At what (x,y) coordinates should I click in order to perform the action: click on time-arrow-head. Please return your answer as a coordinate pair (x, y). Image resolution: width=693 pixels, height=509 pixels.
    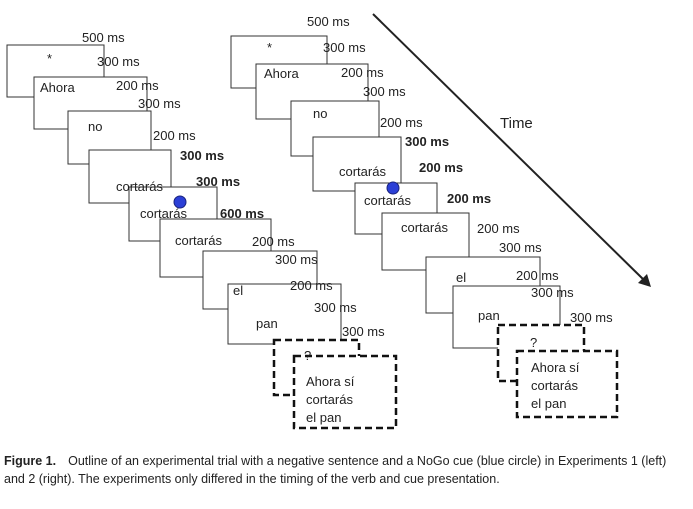
    Looking at the image, I should click on (644, 280).